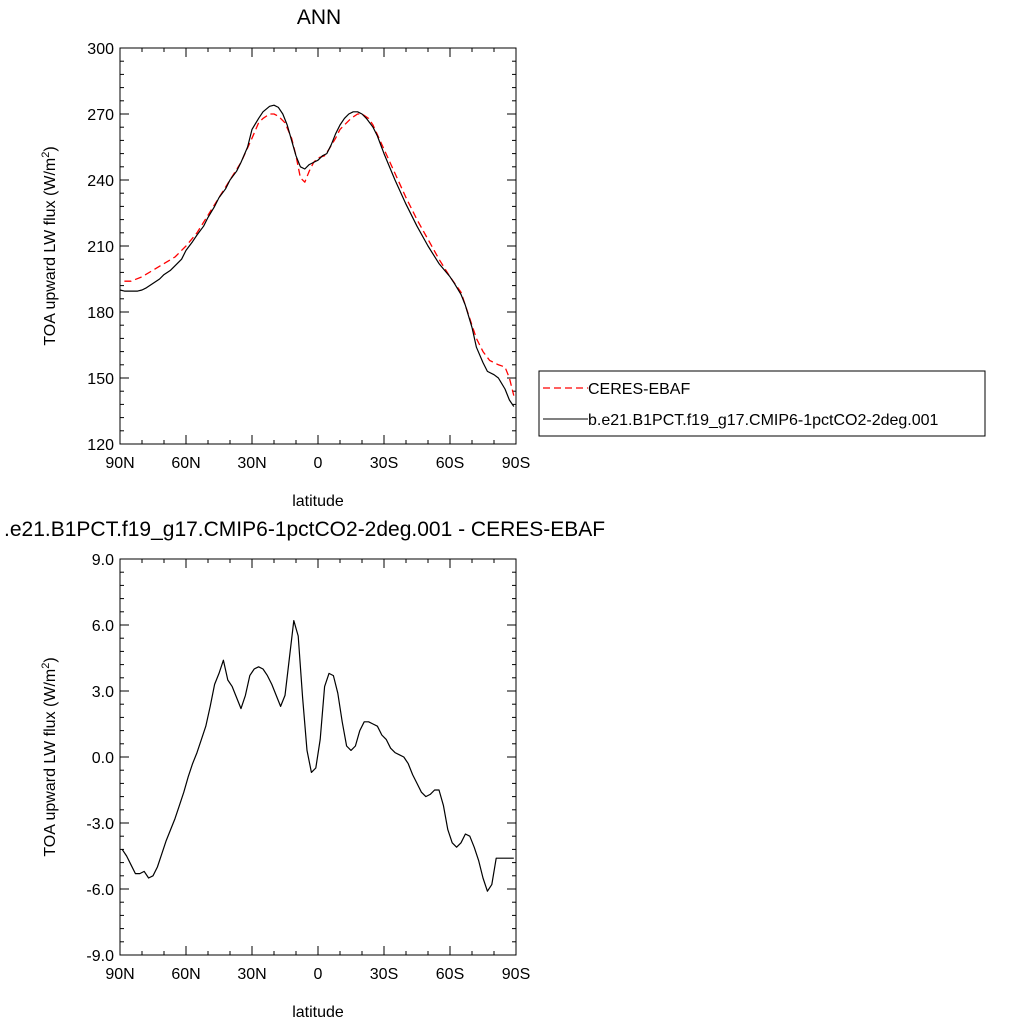 This screenshot has width=1024, height=1024. Describe the element at coordinates (100, 890) in the screenshot. I see `bottom-y-tick-label: -6.0` at that location.